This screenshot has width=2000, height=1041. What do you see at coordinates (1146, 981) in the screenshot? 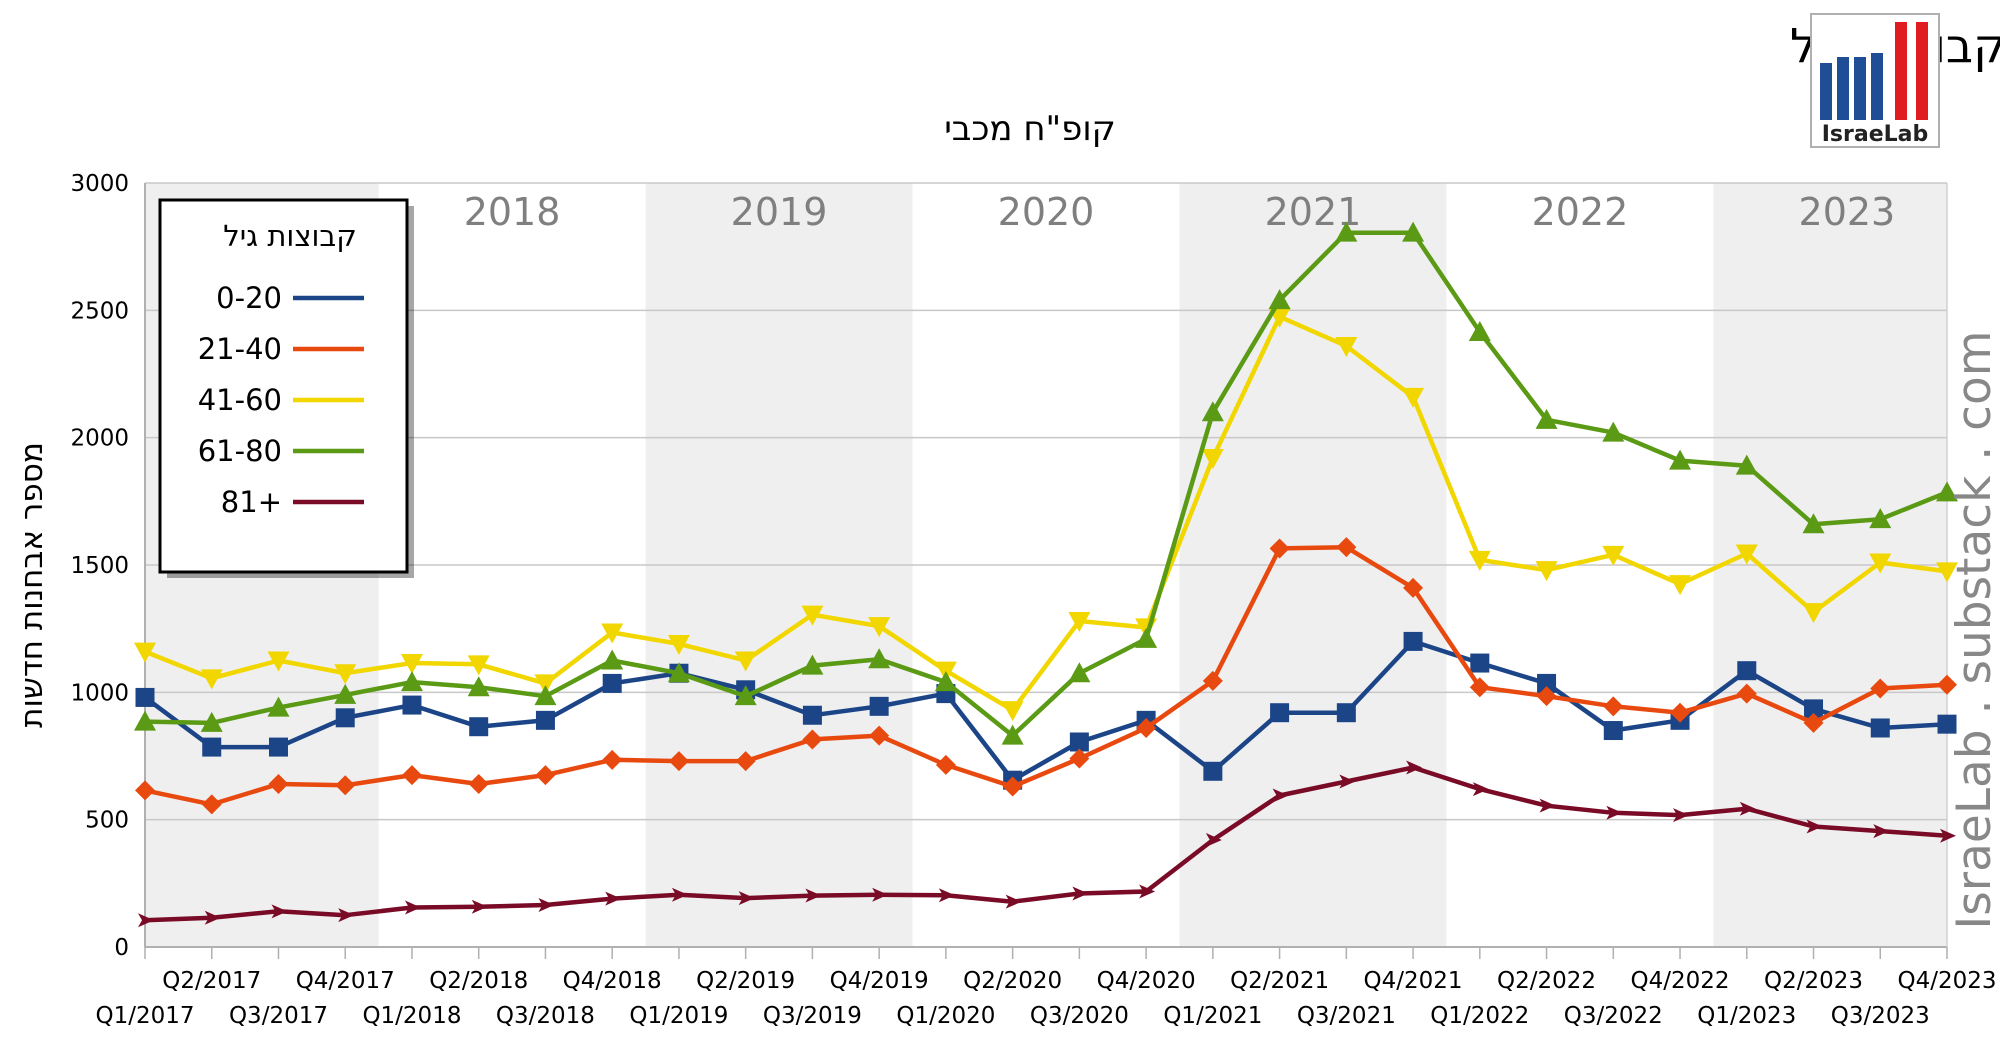
I see `x-tick-label: Q4/2020` at bounding box center [1146, 981].